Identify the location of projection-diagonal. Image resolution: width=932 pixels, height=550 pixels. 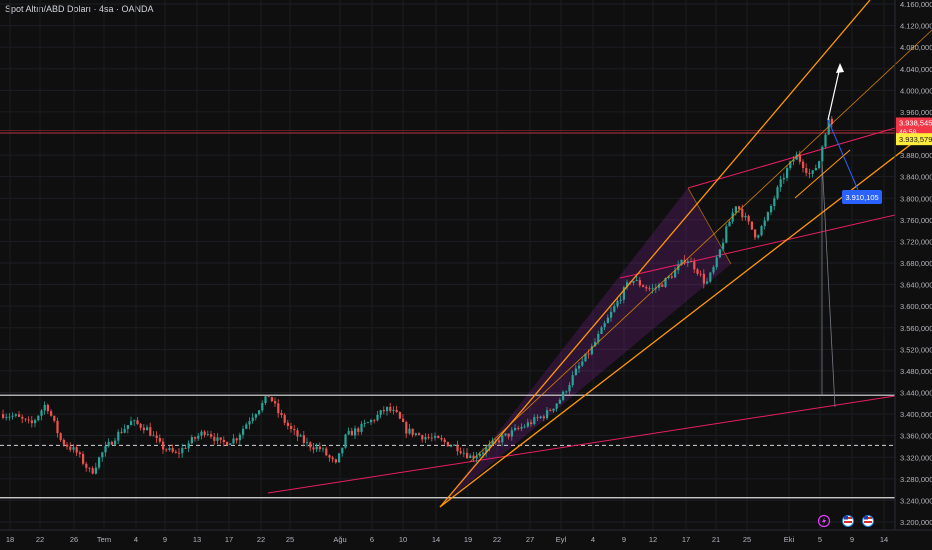
(828, 283).